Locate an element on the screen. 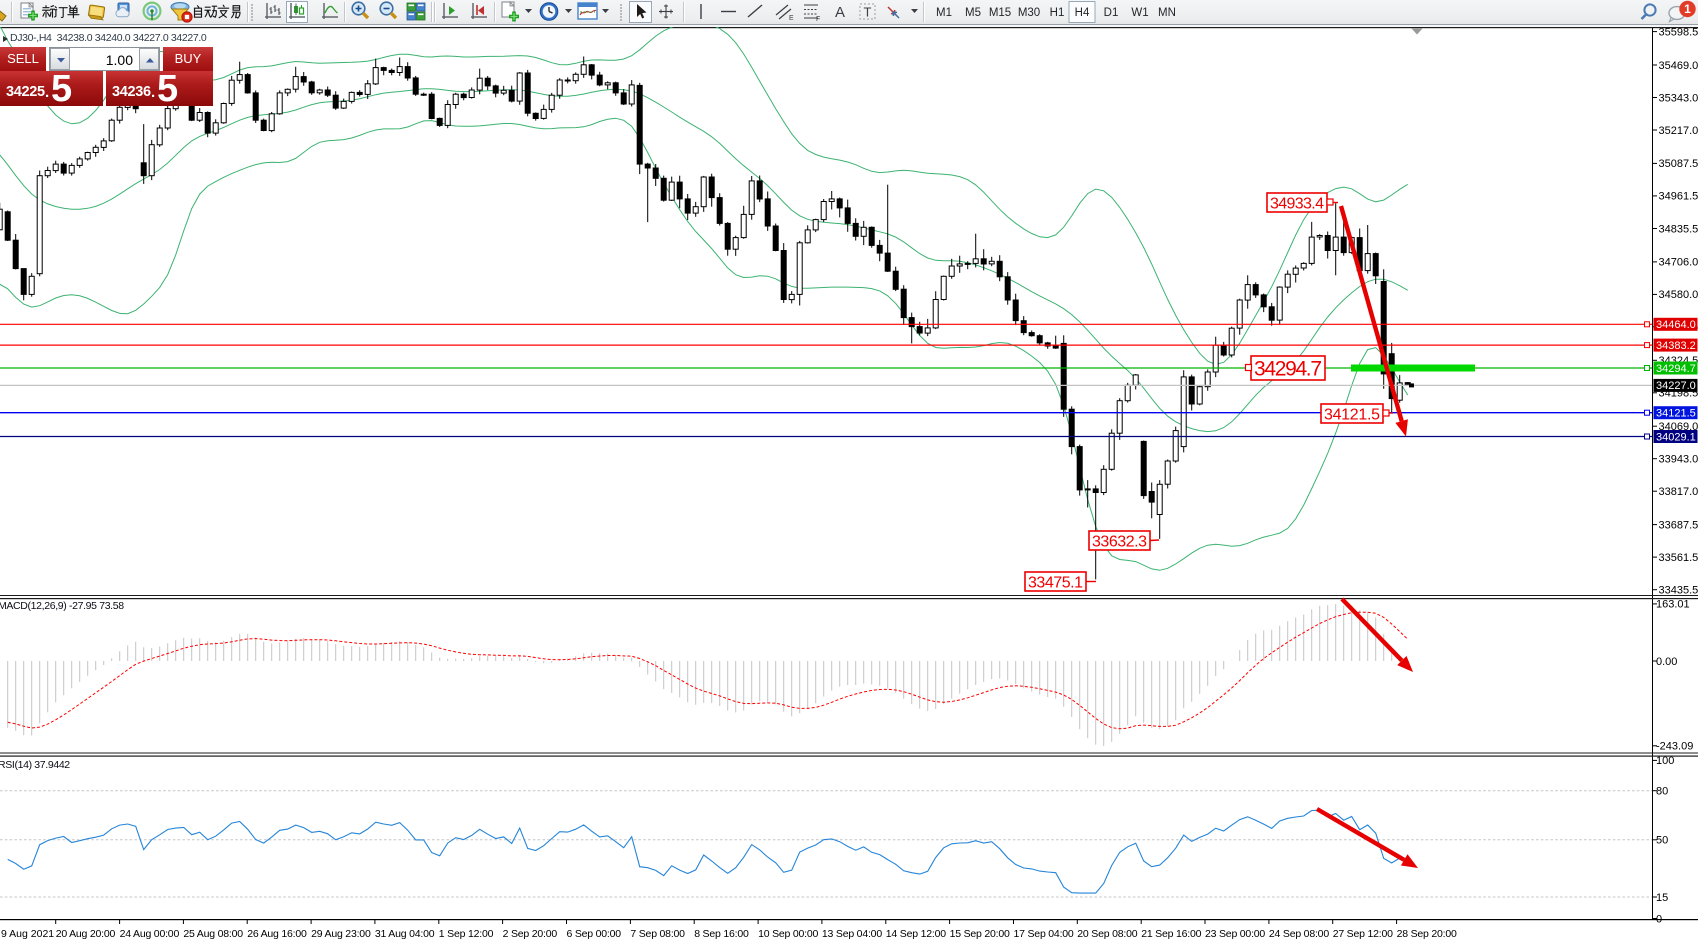 The width and height of the screenshot is (1698, 948). svg-text: T is located at coordinates (868, 12).